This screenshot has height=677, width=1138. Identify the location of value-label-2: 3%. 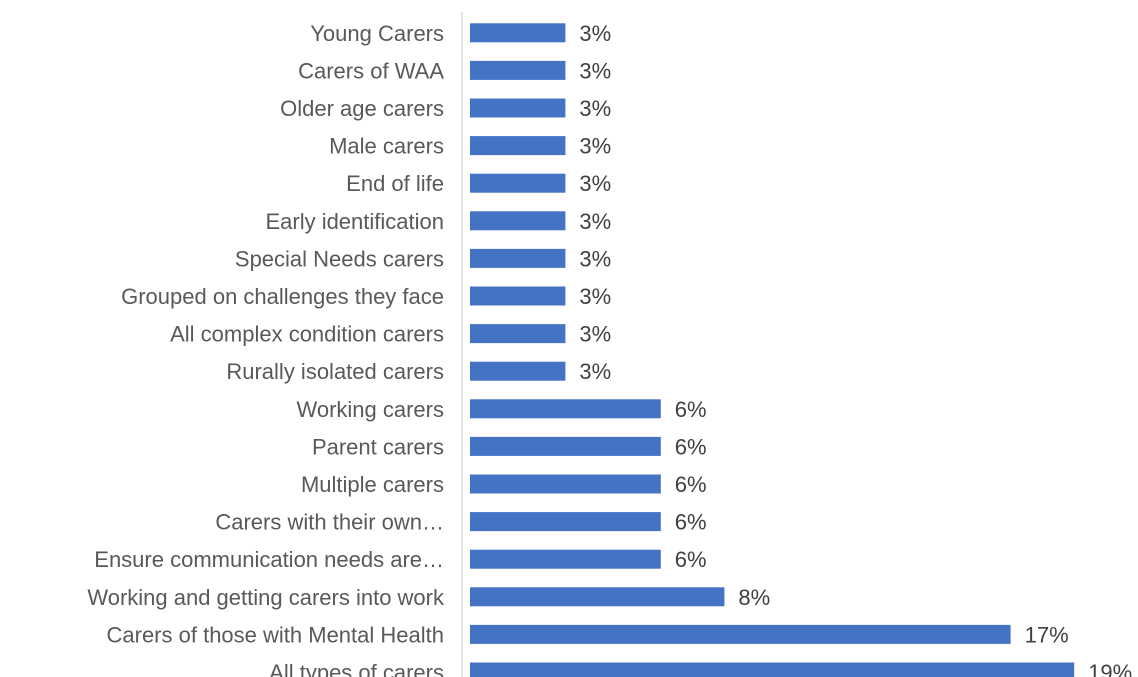
(595, 108).